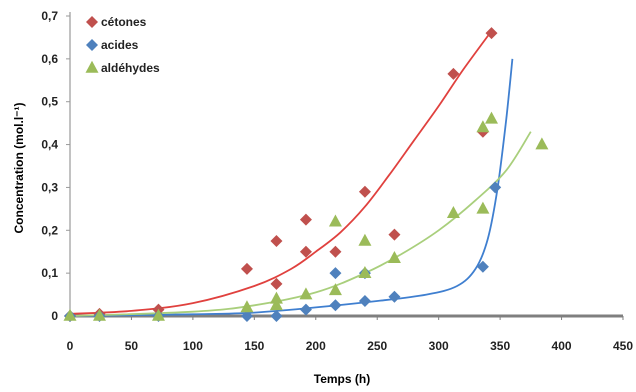 This screenshot has width=636, height=392. I want to click on x-tick-label: 400, so click(562, 346).